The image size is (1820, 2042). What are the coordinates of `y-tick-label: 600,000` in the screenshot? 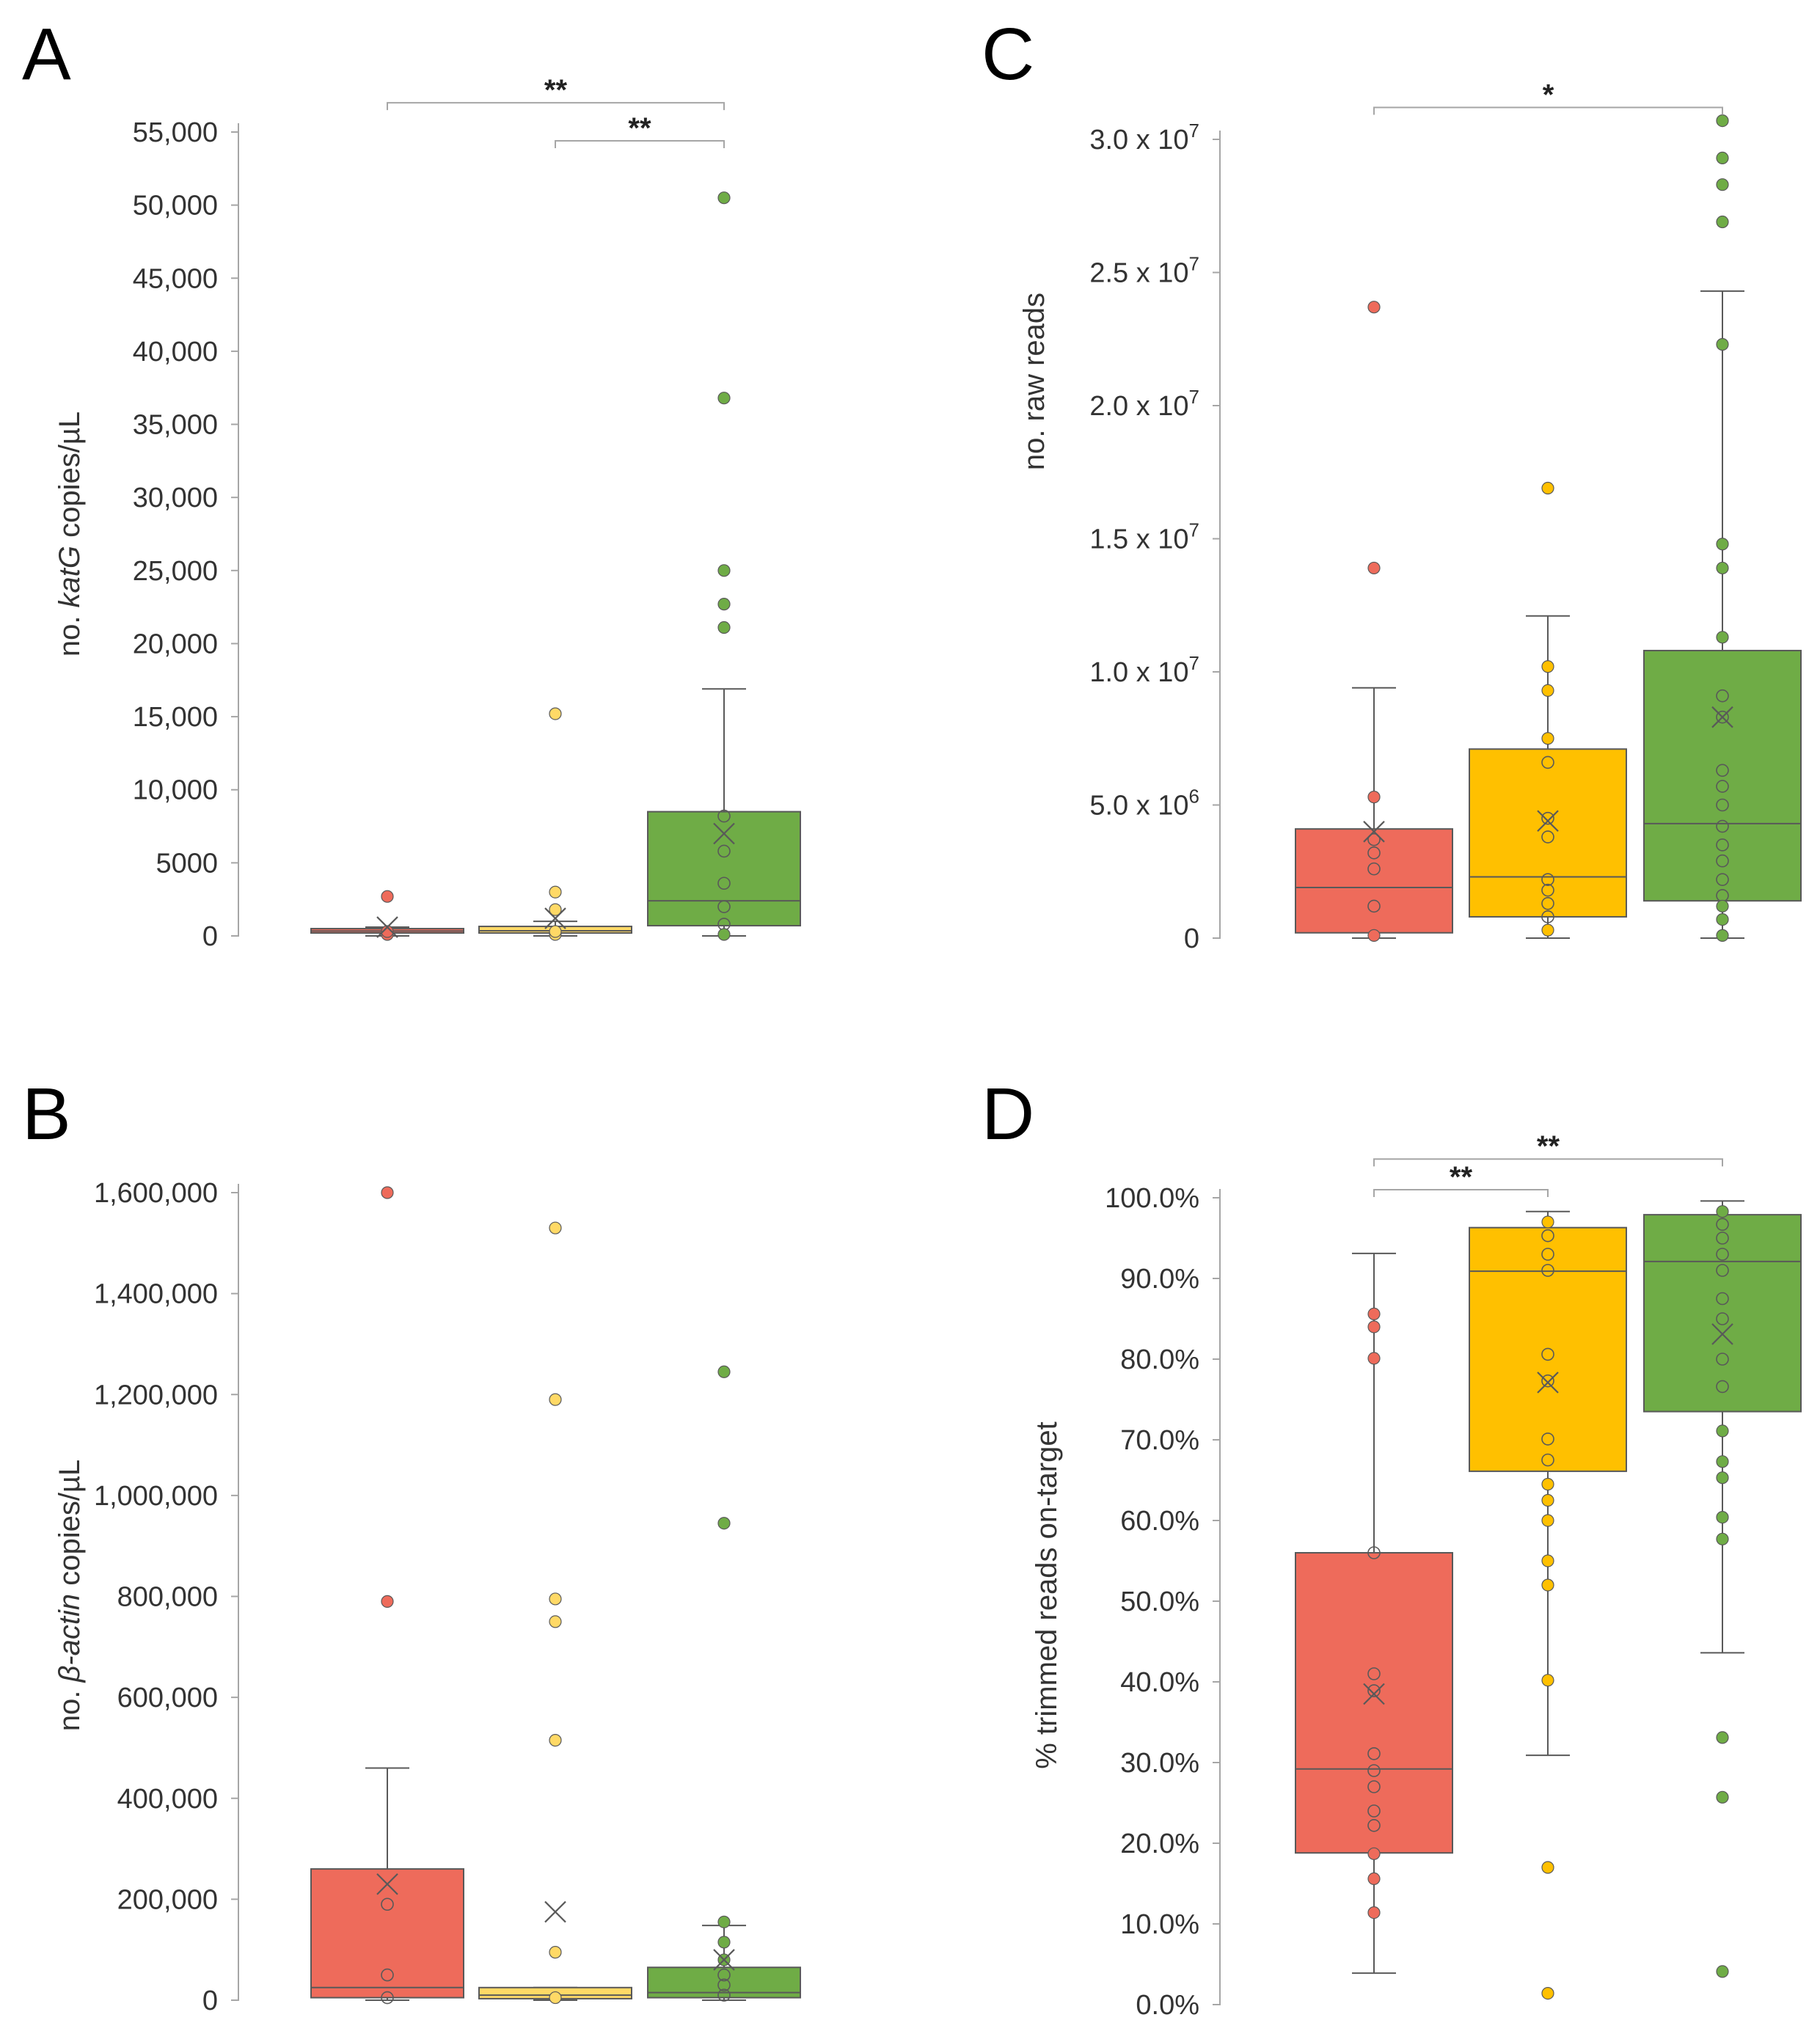 It's located at (167, 1698).